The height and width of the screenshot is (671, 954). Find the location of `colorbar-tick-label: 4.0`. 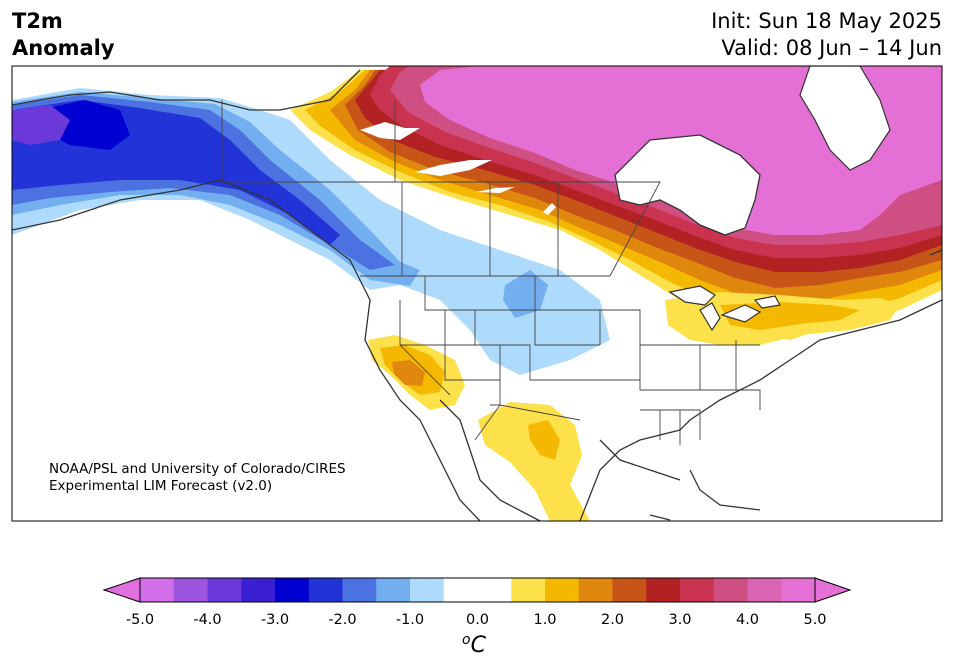

colorbar-tick-label: 4.0 is located at coordinates (747, 620).